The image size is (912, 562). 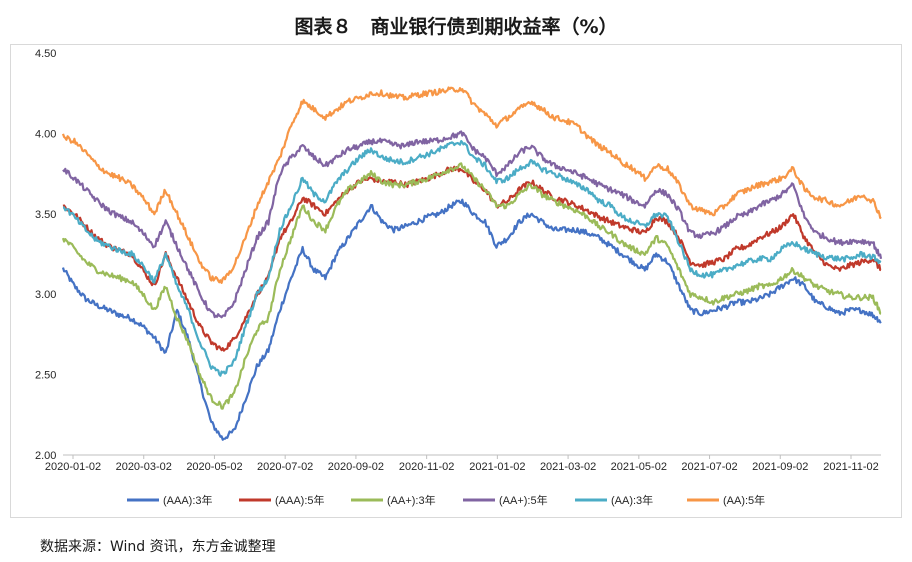 What do you see at coordinates (45, 456) in the screenshot?
I see `y-tick-label: 2.00` at bounding box center [45, 456].